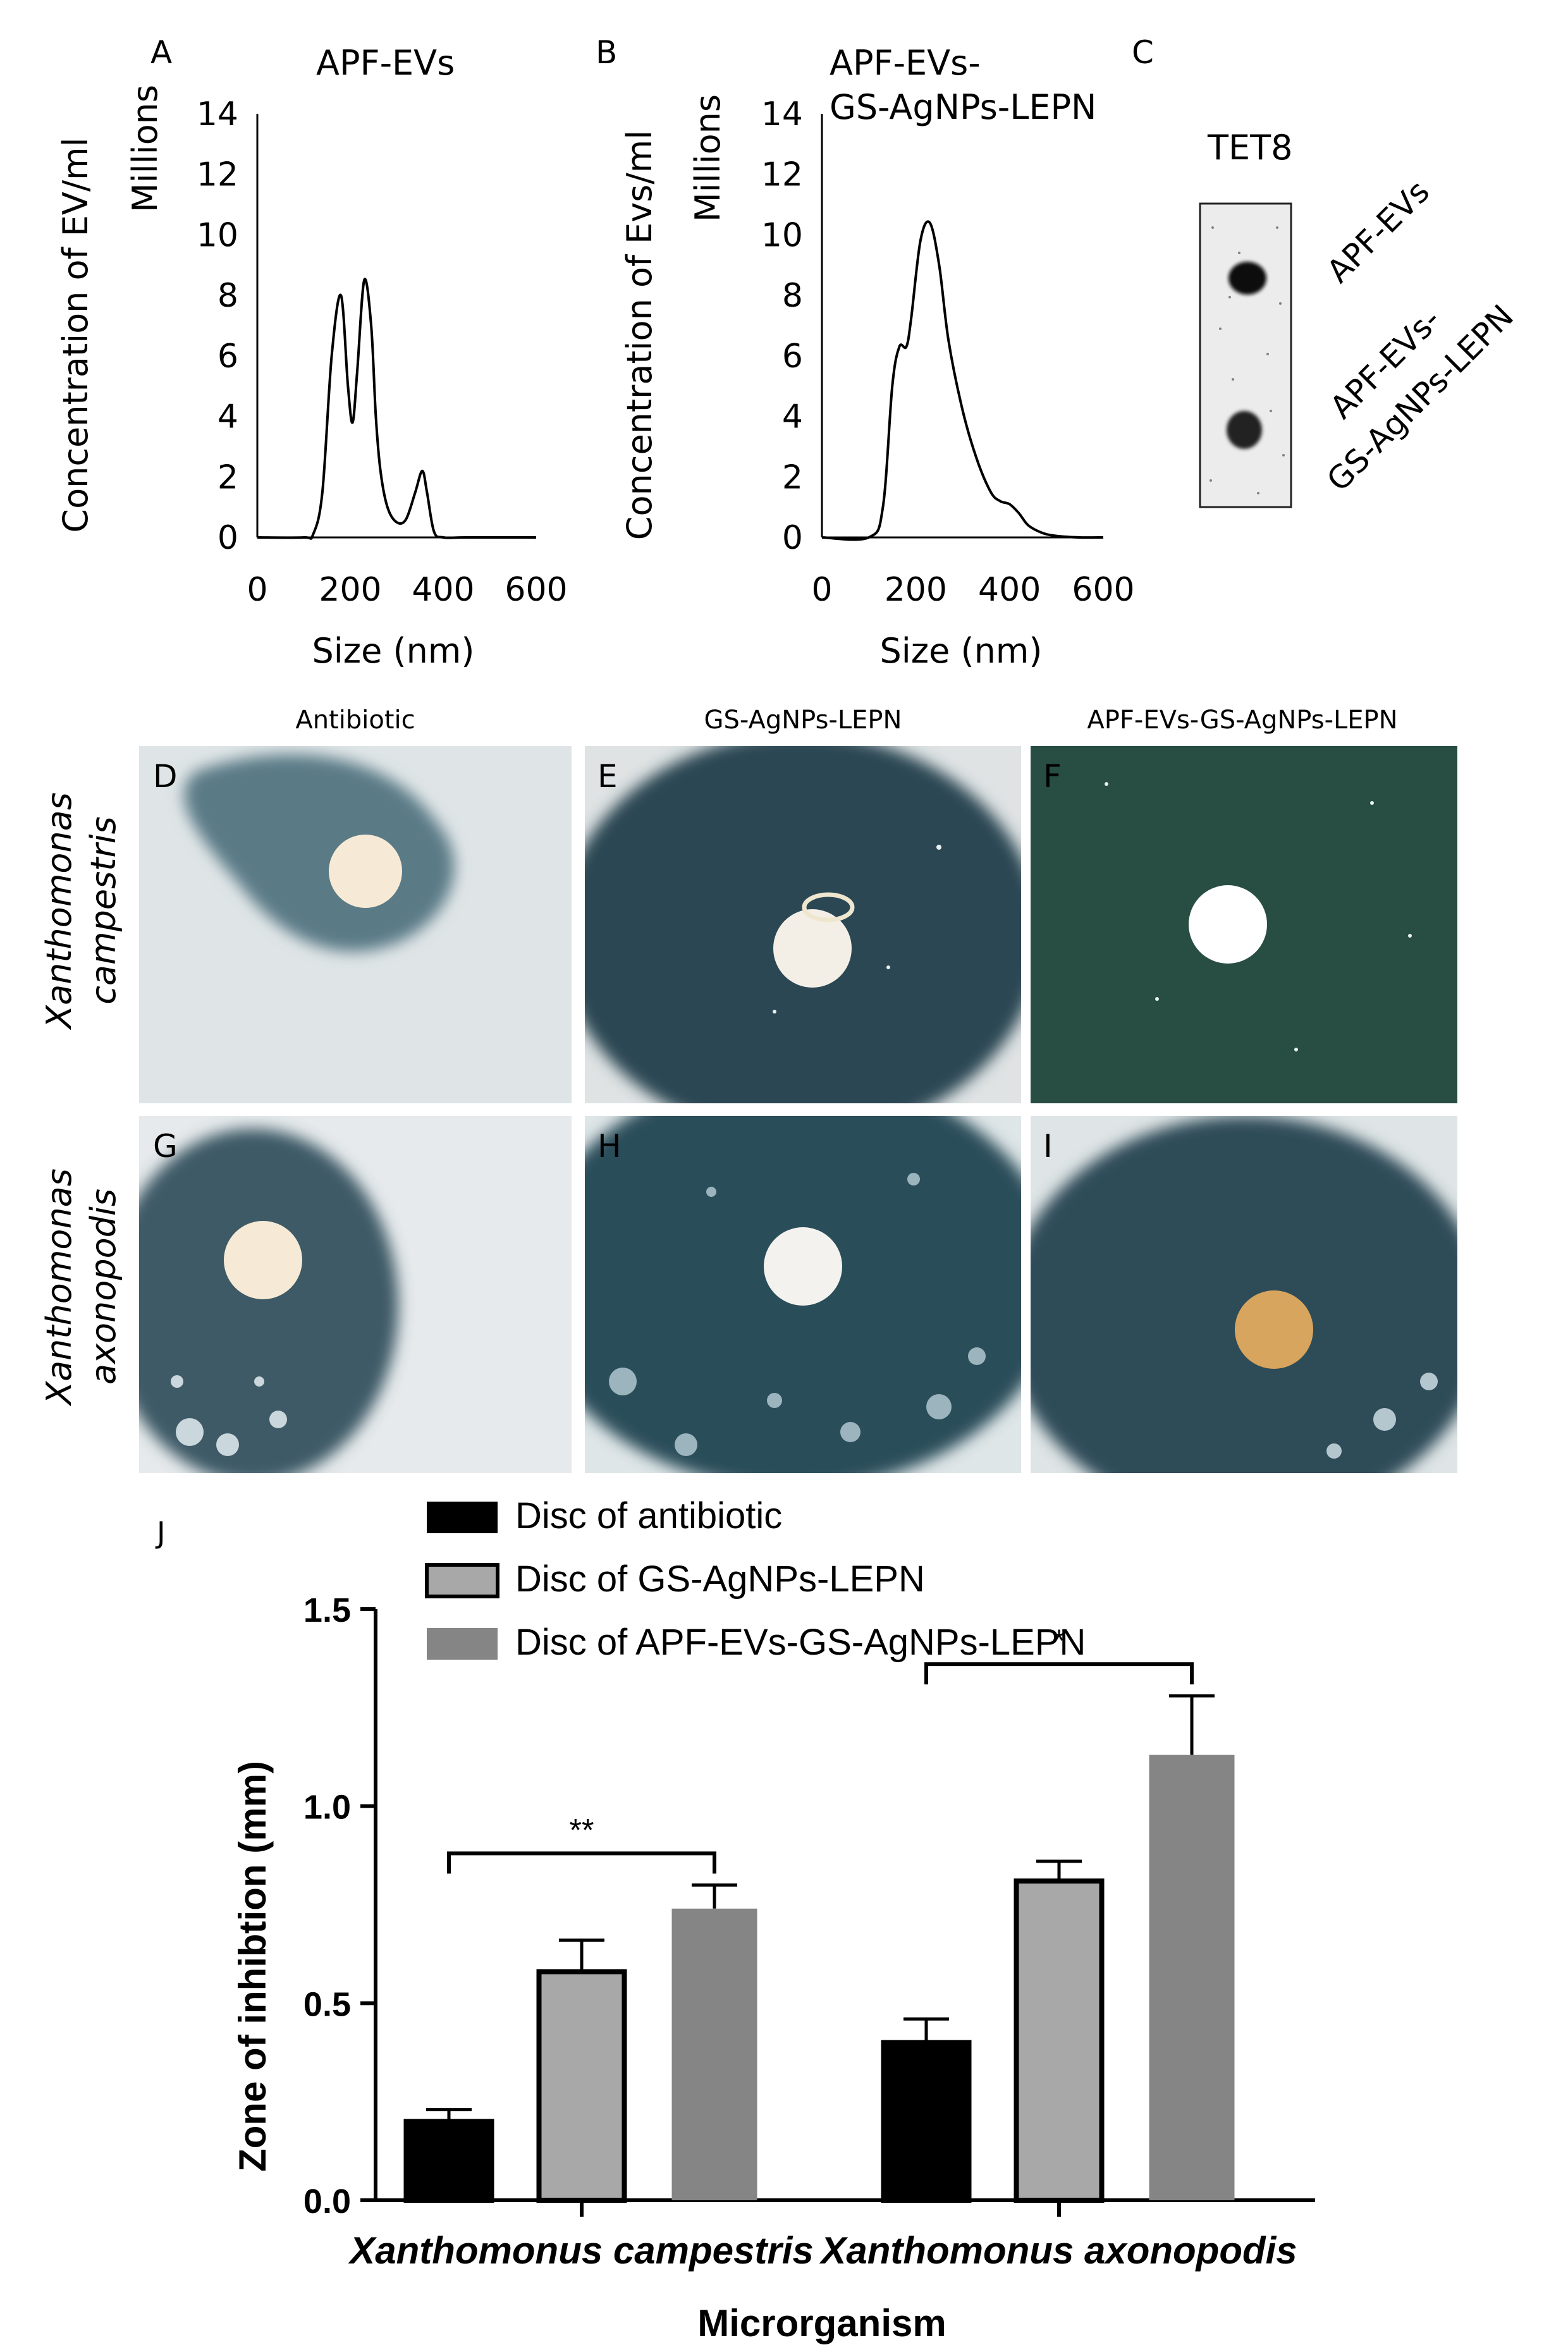 The width and height of the screenshot is (1568, 2352). I want to click on panel-a-y-tick-label: 14, so click(217, 114).